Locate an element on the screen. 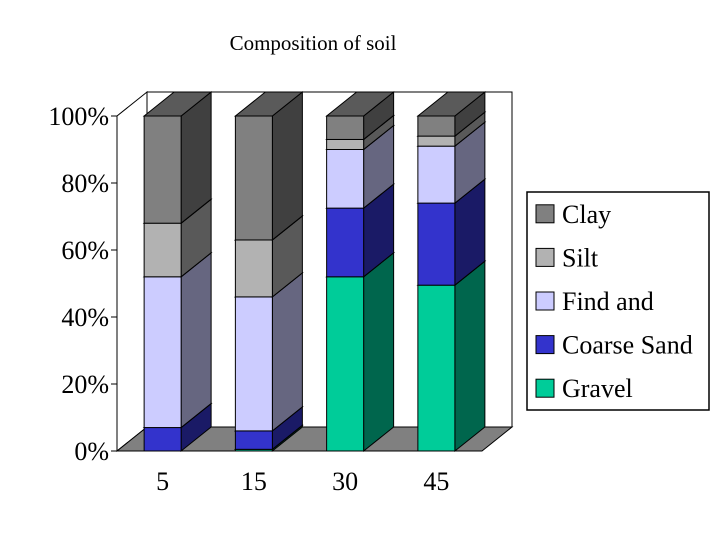 The height and width of the screenshot is (540, 720). x-tick-label: 30 is located at coordinates (345, 481).